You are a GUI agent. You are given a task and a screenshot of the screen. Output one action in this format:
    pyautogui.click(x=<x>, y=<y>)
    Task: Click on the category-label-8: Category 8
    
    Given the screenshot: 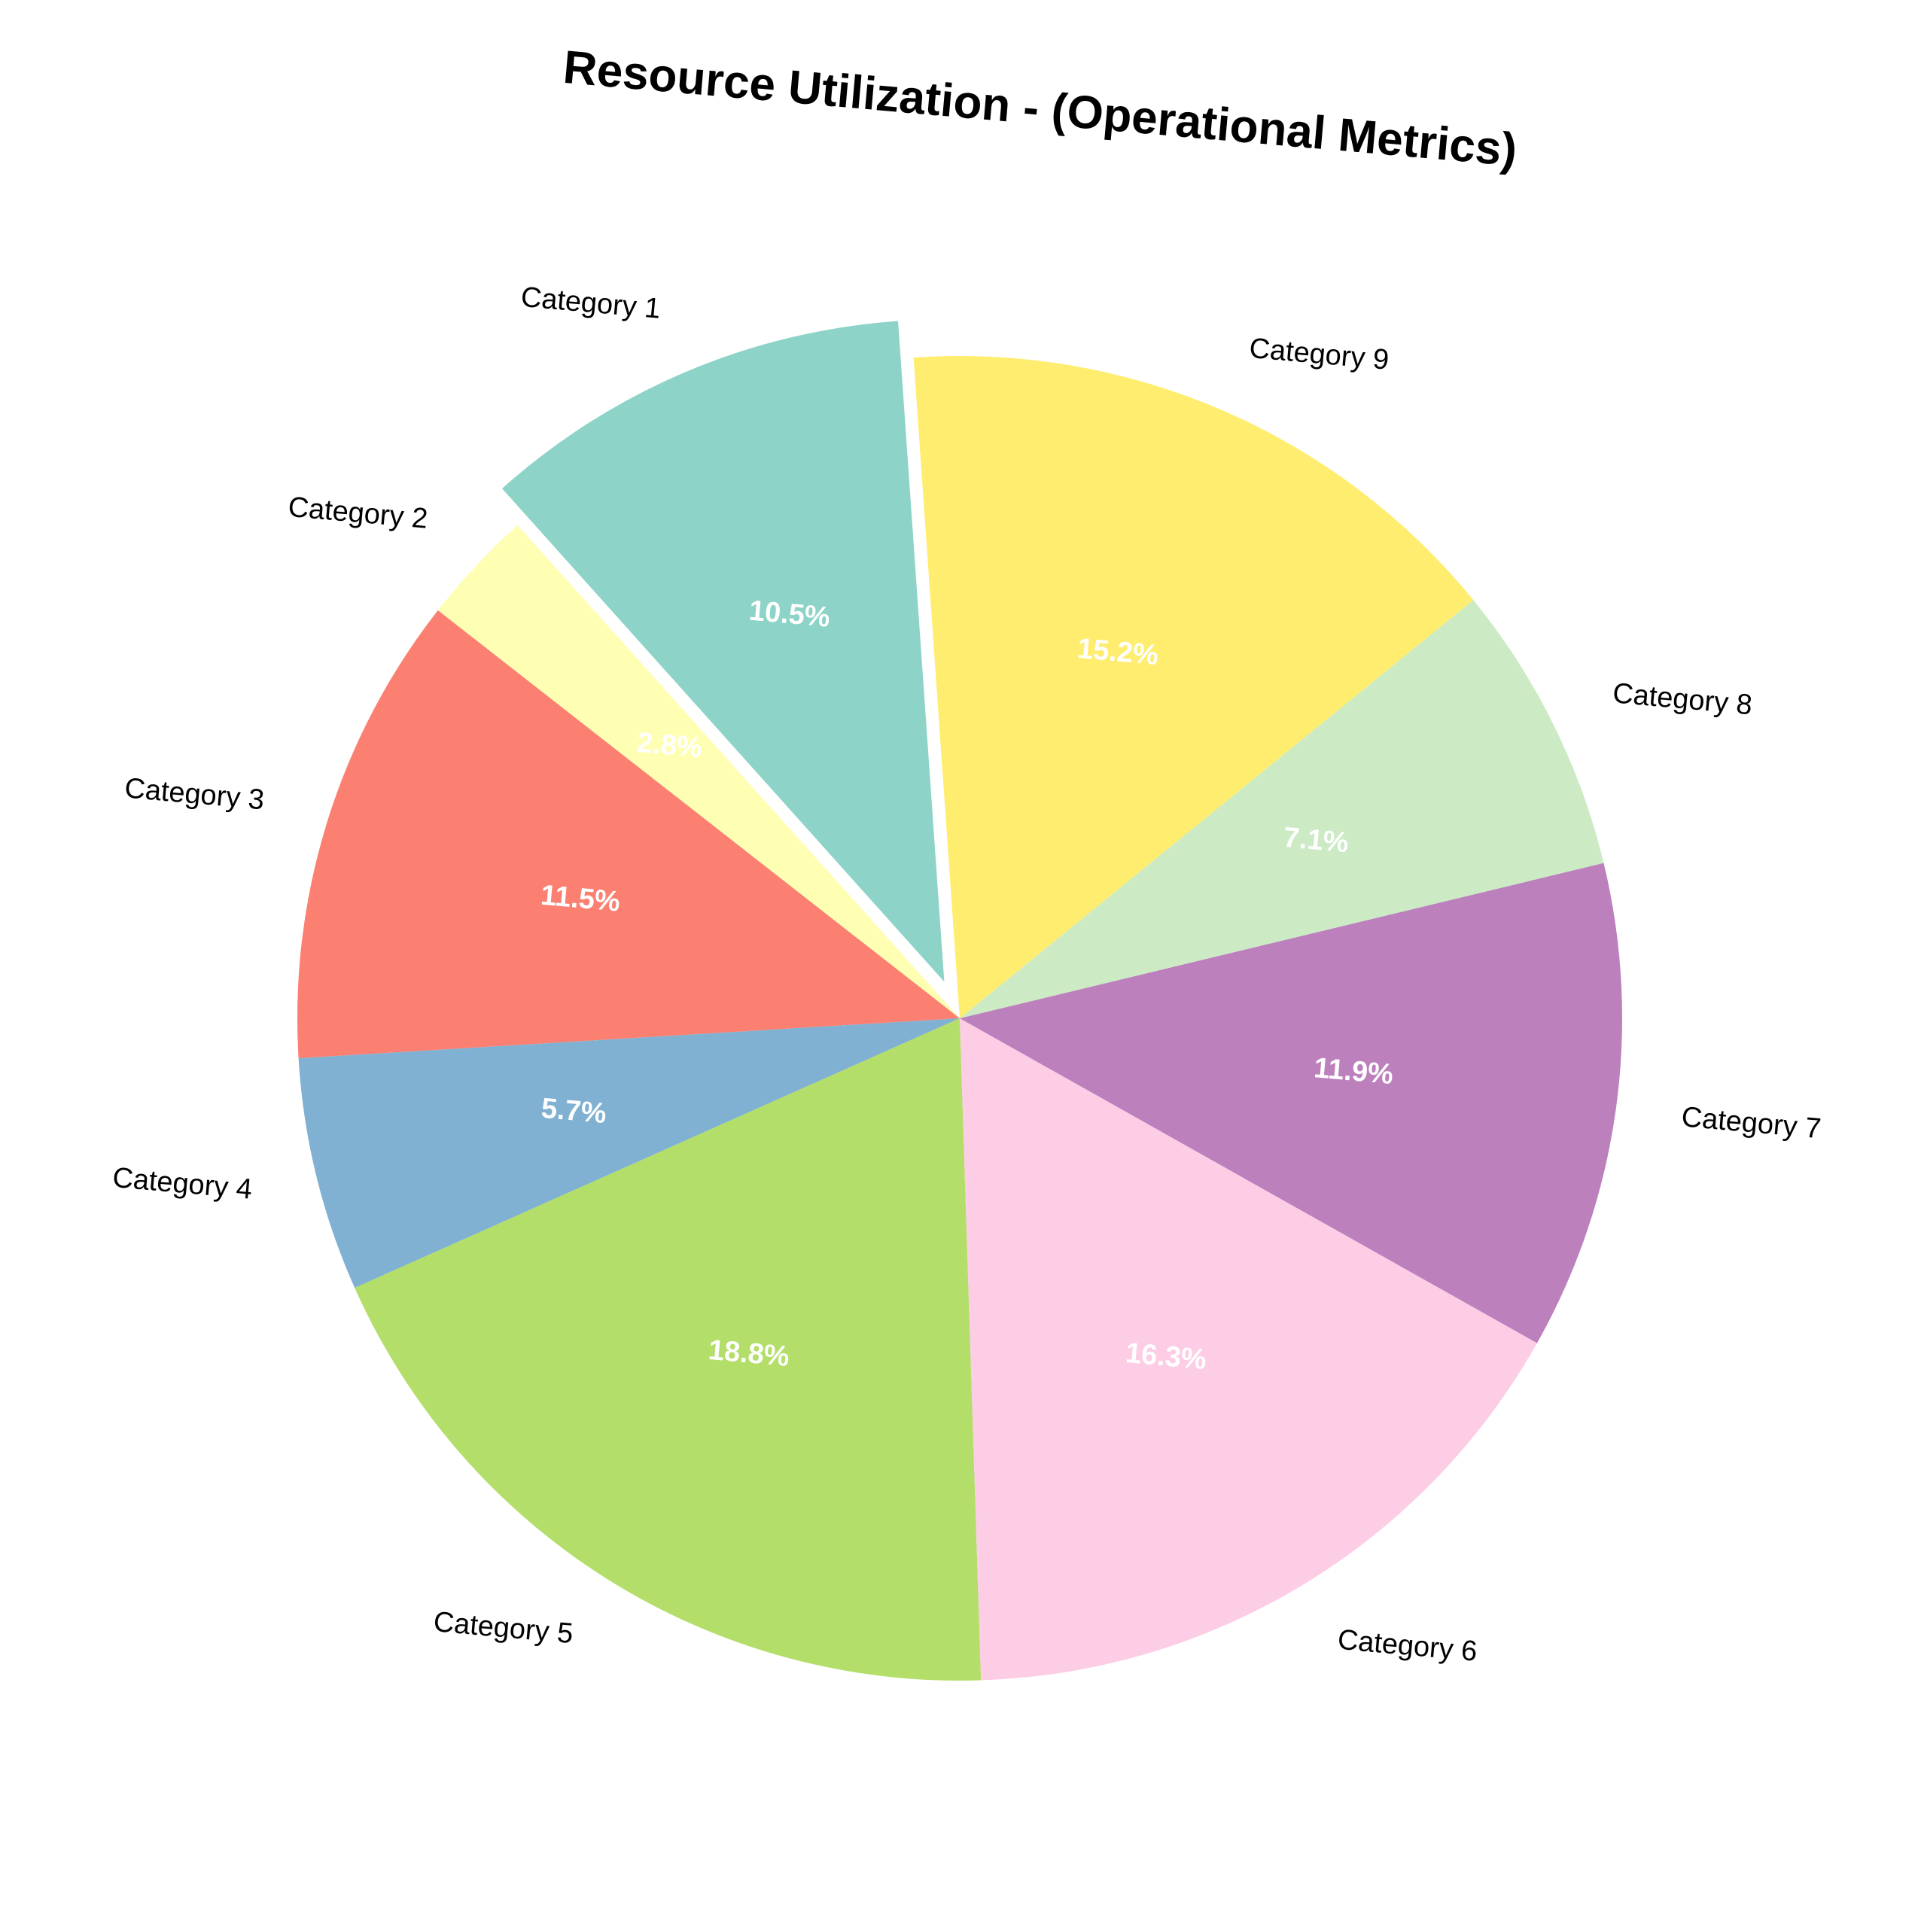 What is the action you would take?
    pyautogui.click(x=1683, y=699)
    